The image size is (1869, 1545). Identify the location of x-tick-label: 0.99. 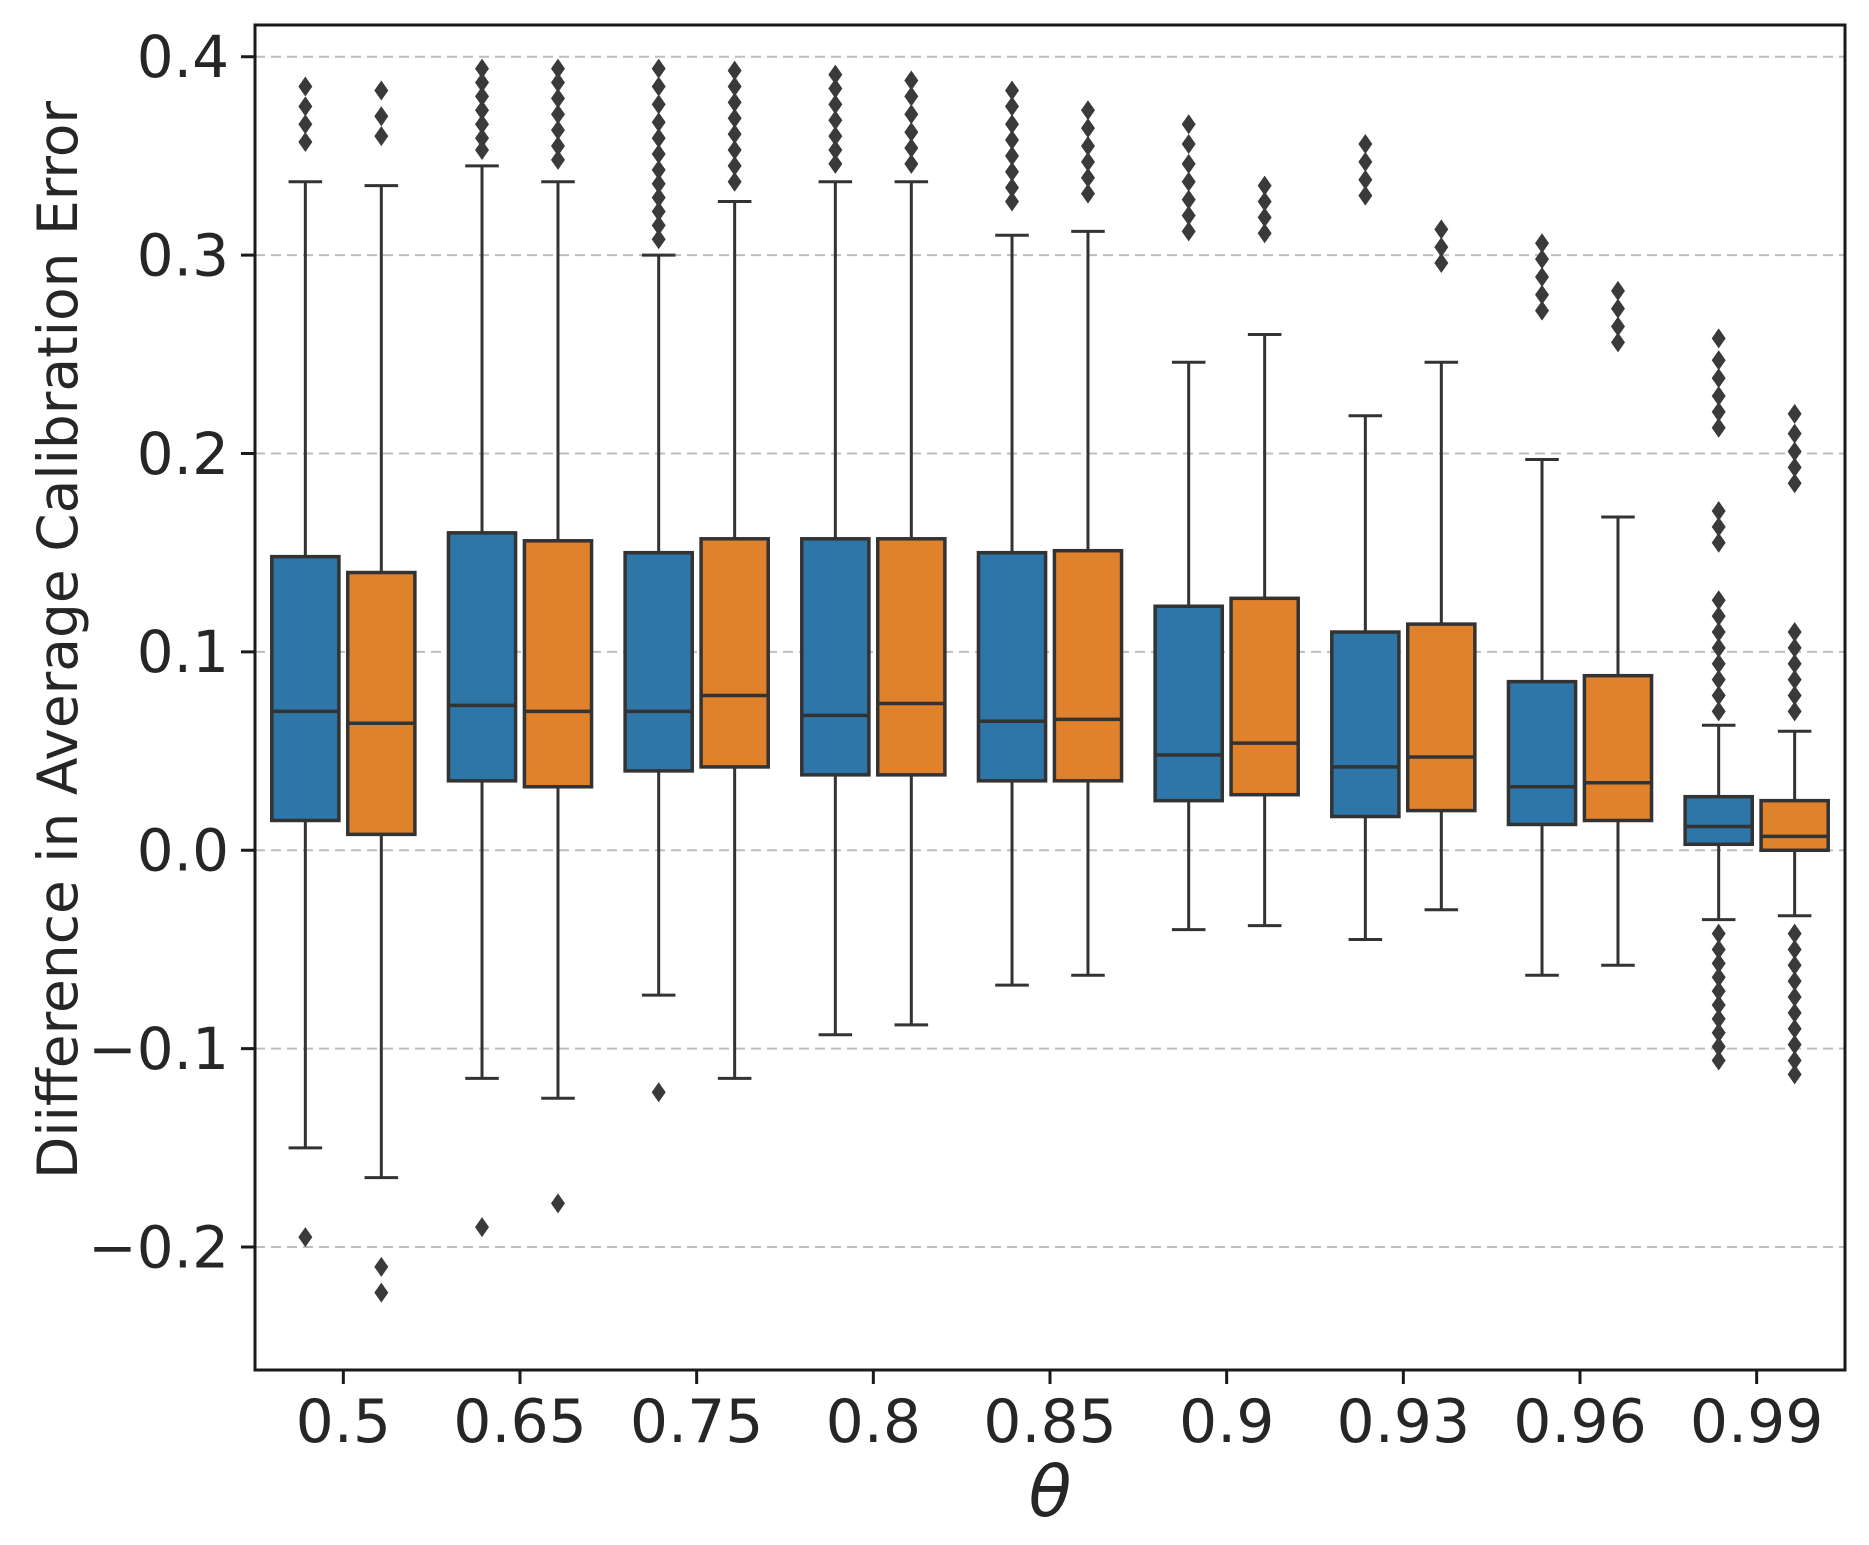
(1757, 1422).